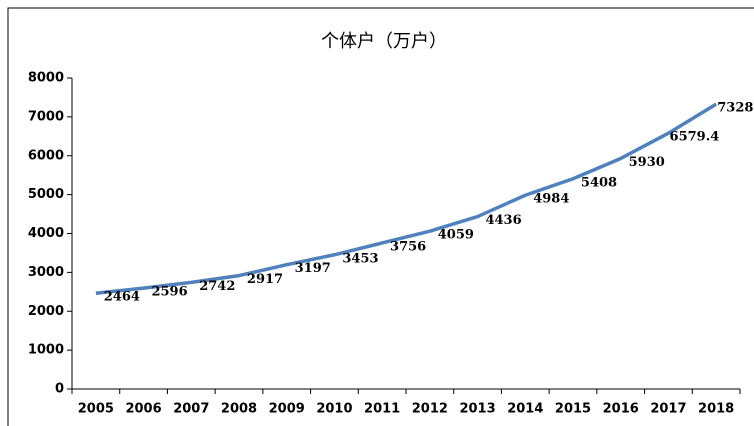 This screenshot has width=754, height=426. What do you see at coordinates (313, 268) in the screenshot?
I see `data-label: 3197` at bounding box center [313, 268].